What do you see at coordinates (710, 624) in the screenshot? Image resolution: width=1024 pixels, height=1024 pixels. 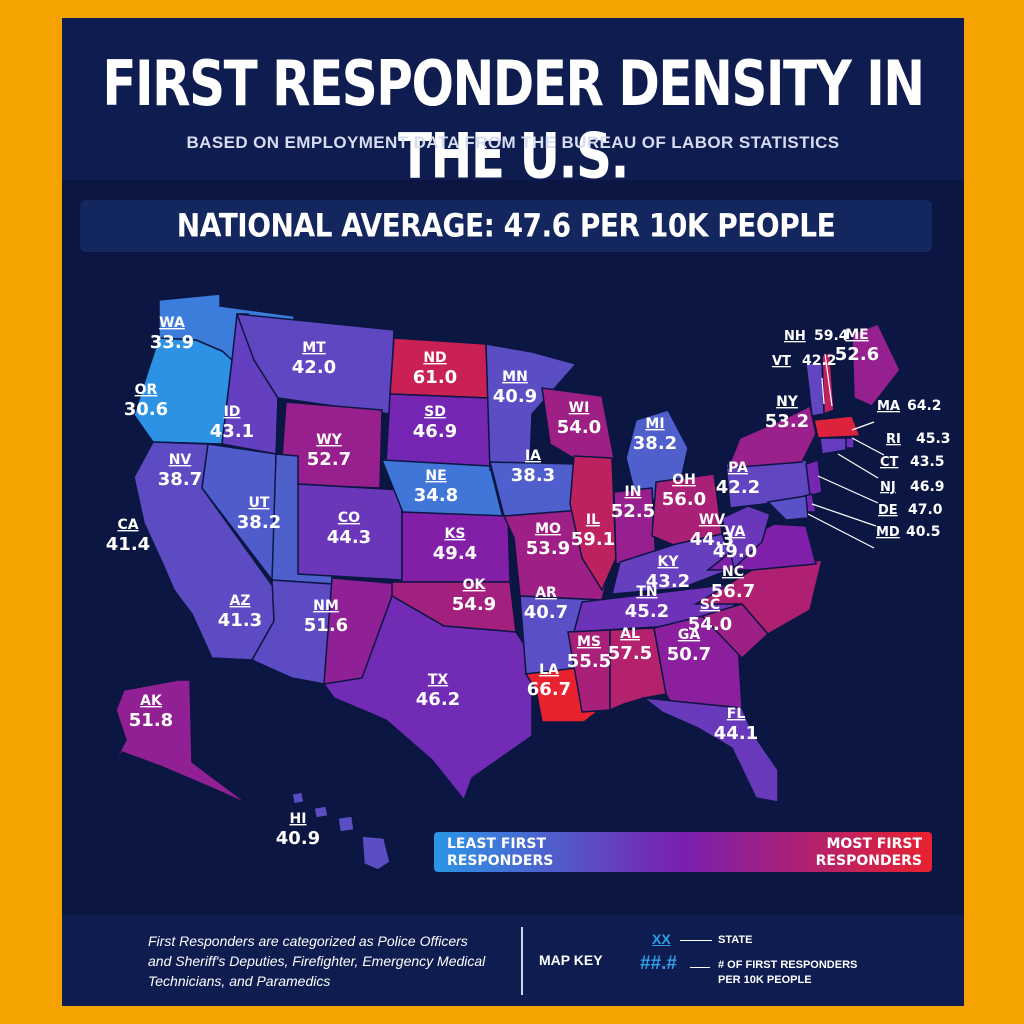 I see `state-value-sc: 54.0` at bounding box center [710, 624].